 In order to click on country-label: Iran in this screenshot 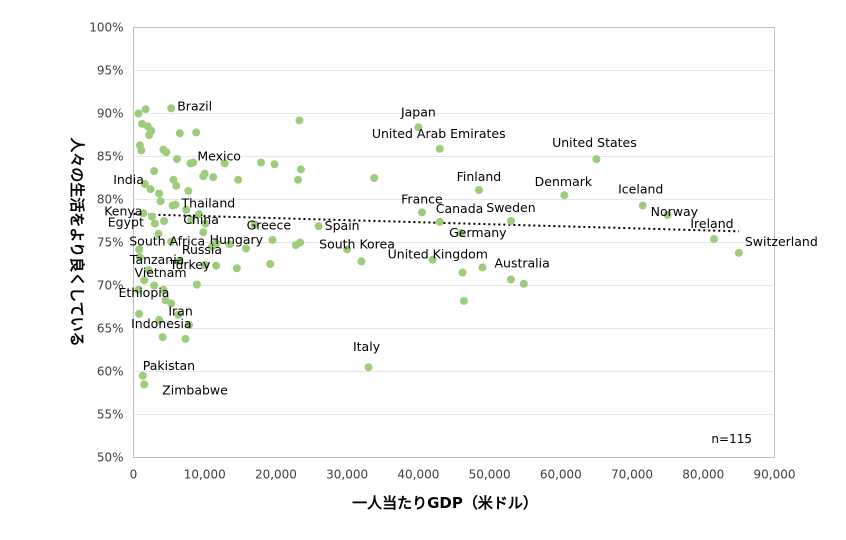, I will do `click(180, 311)`.